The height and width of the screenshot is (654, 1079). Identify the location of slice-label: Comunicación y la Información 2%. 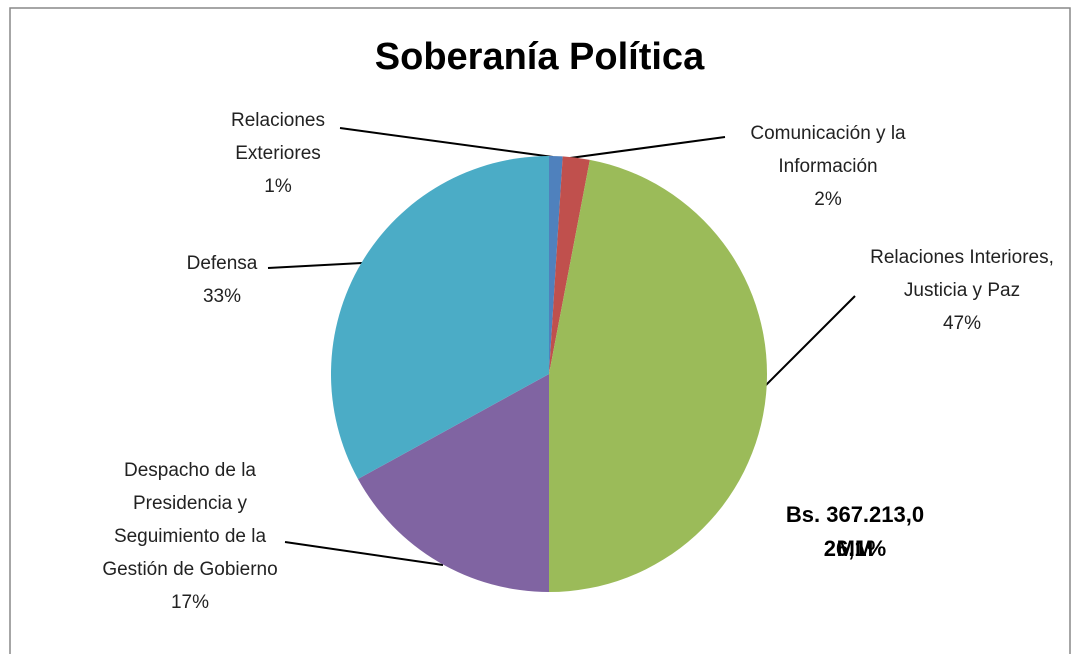
(828, 166).